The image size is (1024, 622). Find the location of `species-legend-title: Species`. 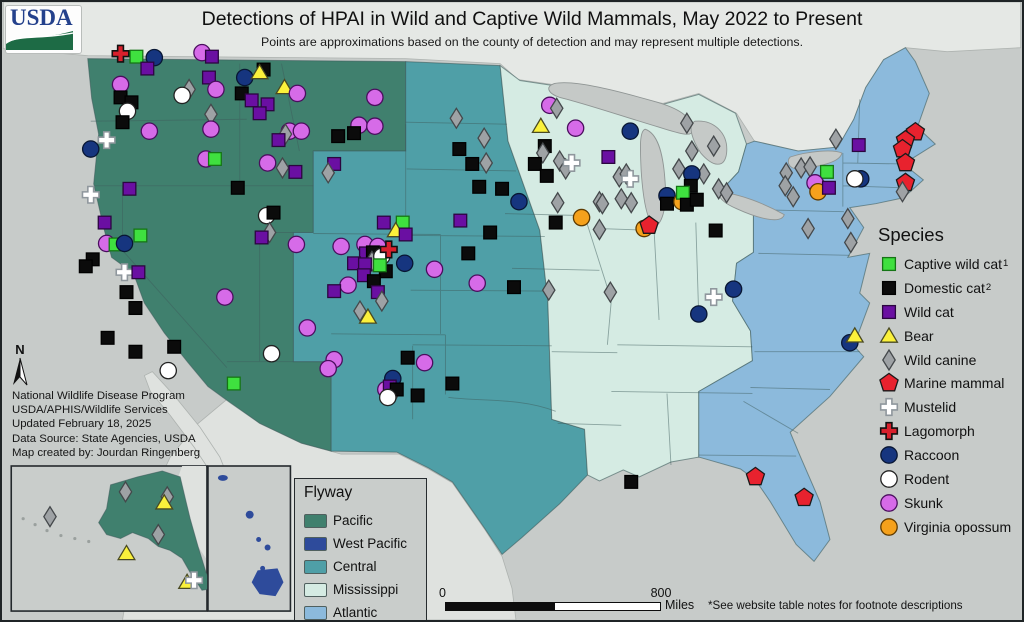

species-legend-title: Species is located at coordinates (911, 234).